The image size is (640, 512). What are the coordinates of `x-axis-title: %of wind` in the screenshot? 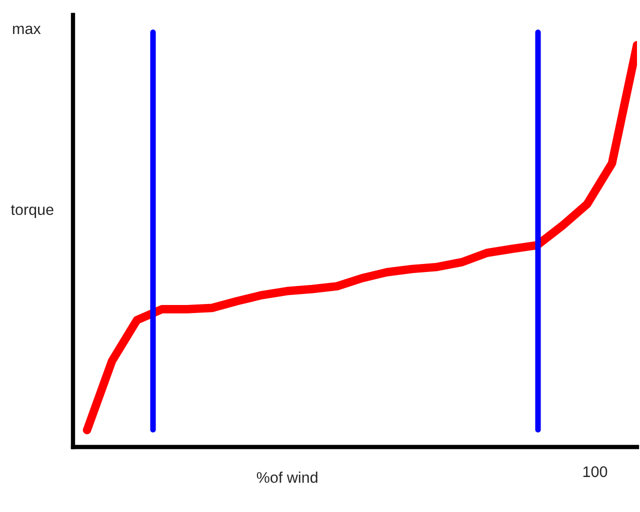 It's located at (287, 477).